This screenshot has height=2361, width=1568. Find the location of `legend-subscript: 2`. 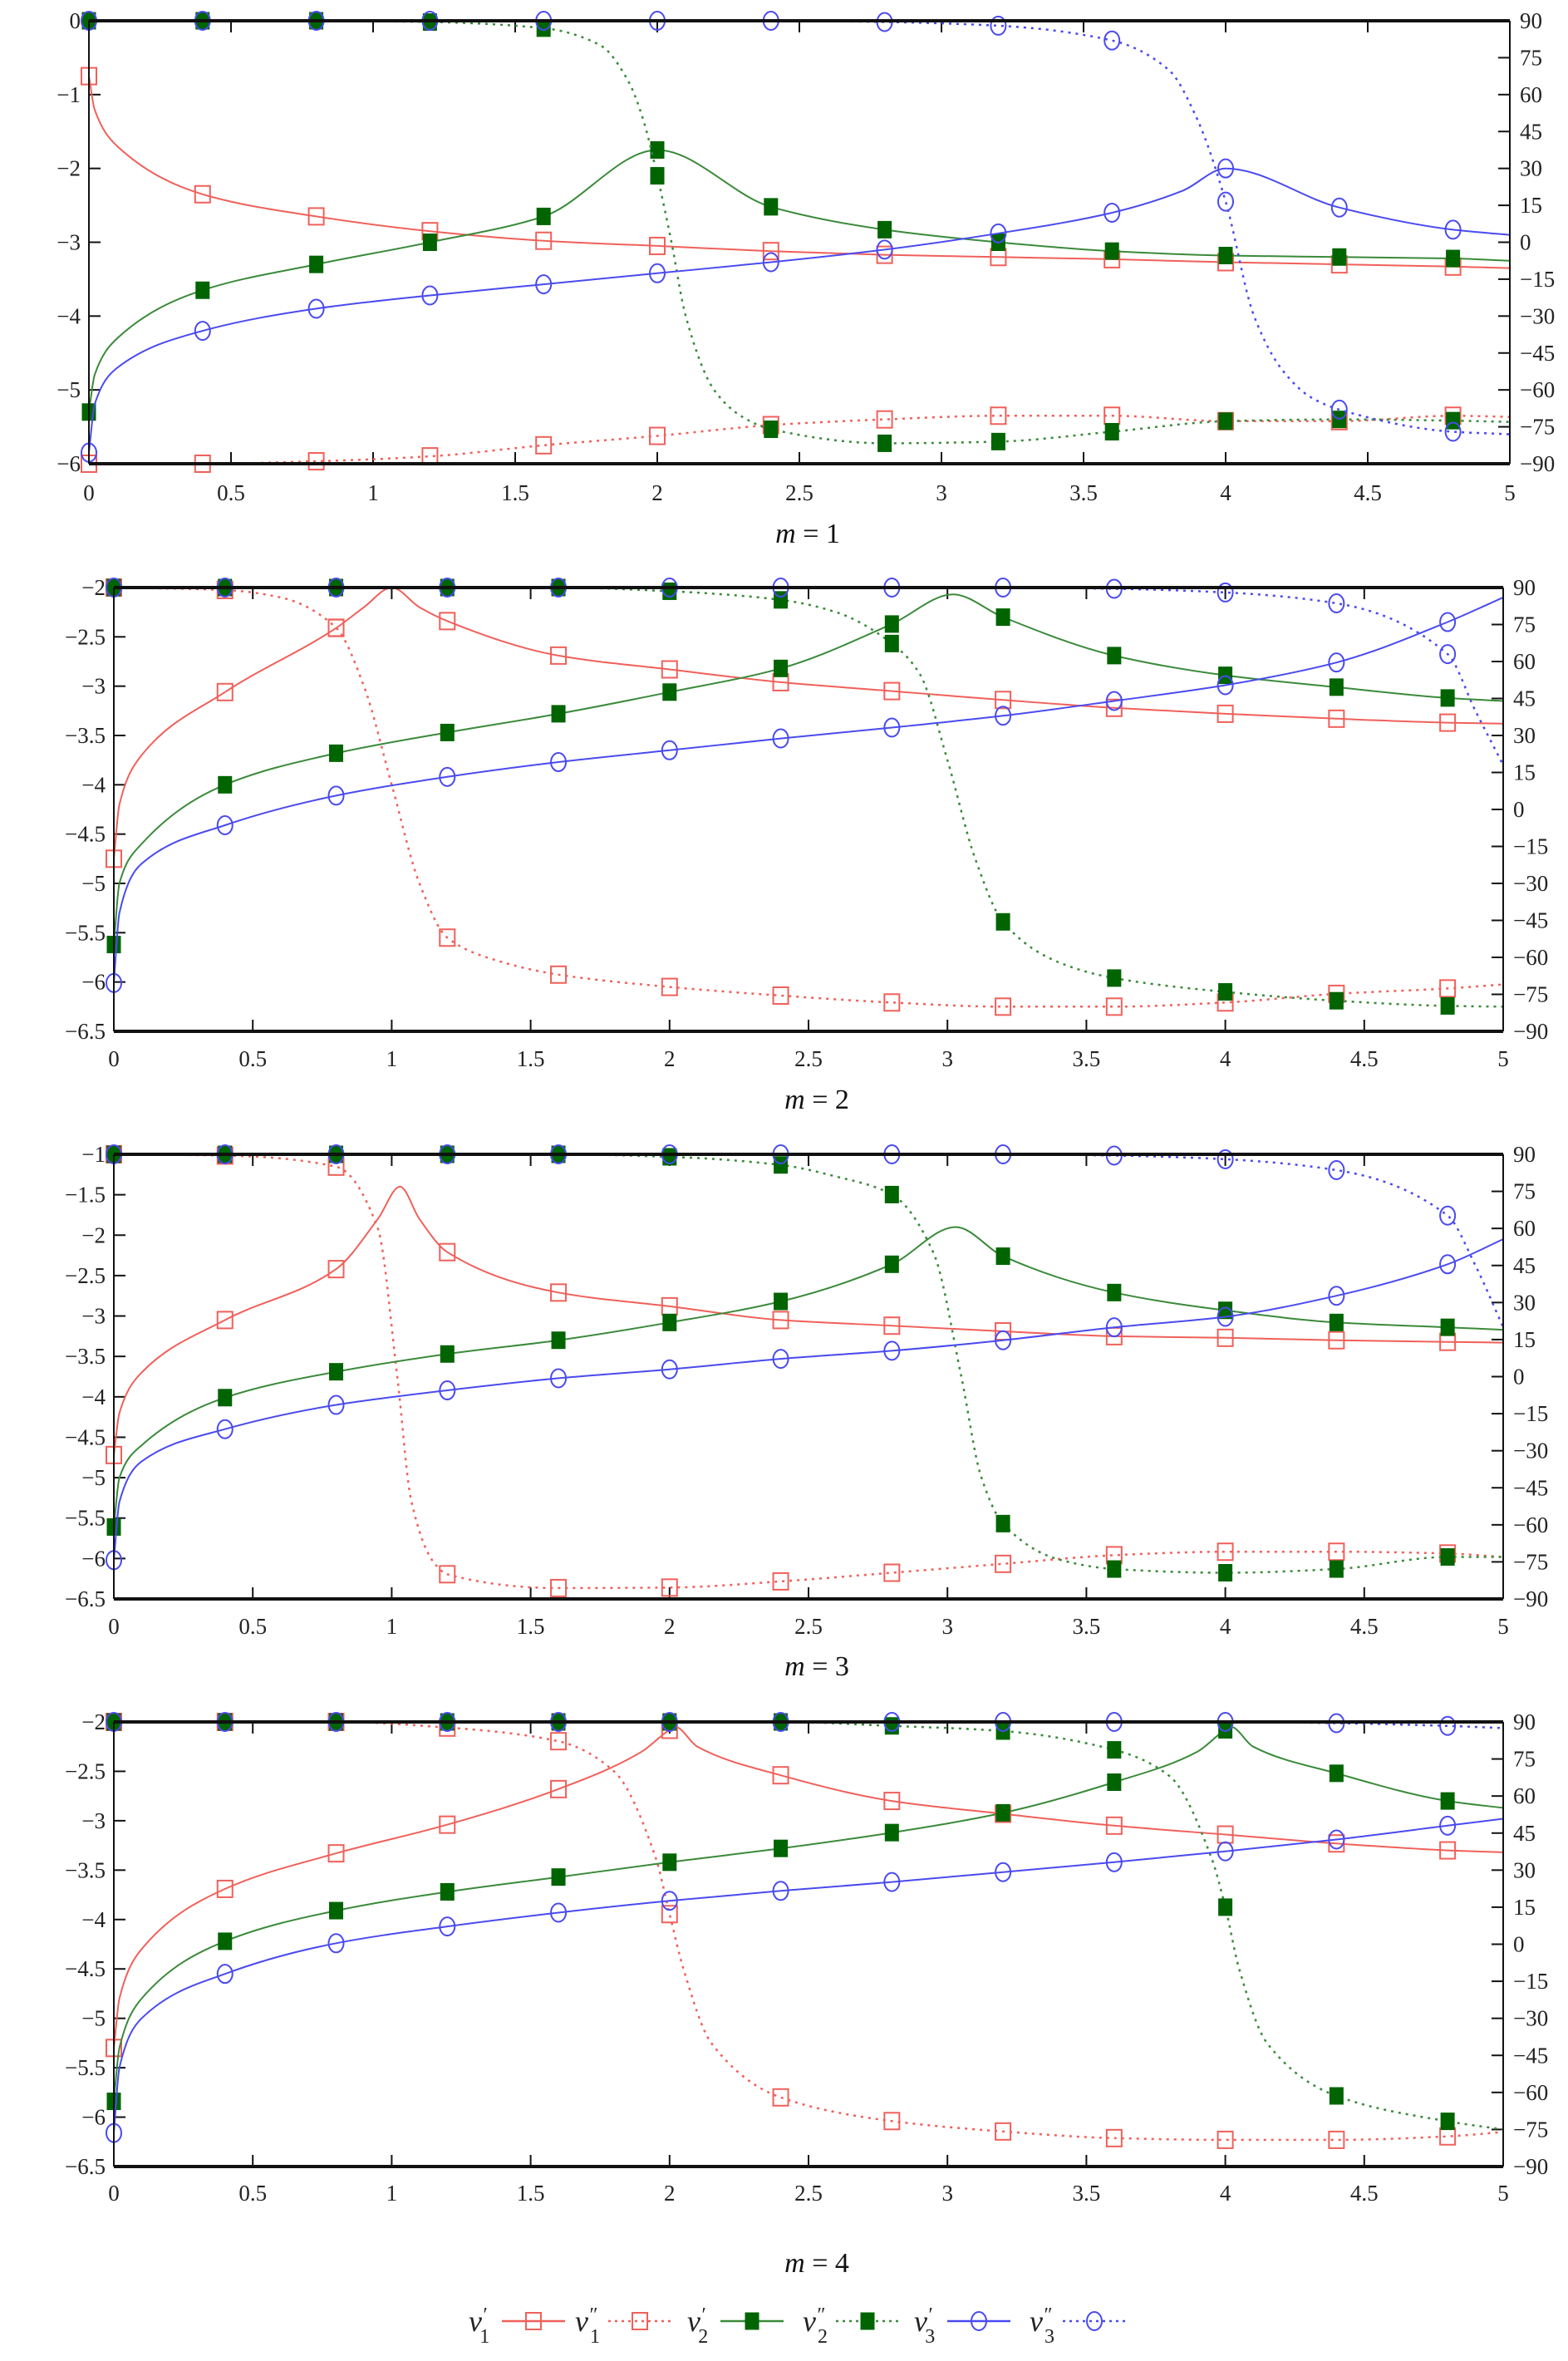

legend-subscript: 2 is located at coordinates (823, 2337).